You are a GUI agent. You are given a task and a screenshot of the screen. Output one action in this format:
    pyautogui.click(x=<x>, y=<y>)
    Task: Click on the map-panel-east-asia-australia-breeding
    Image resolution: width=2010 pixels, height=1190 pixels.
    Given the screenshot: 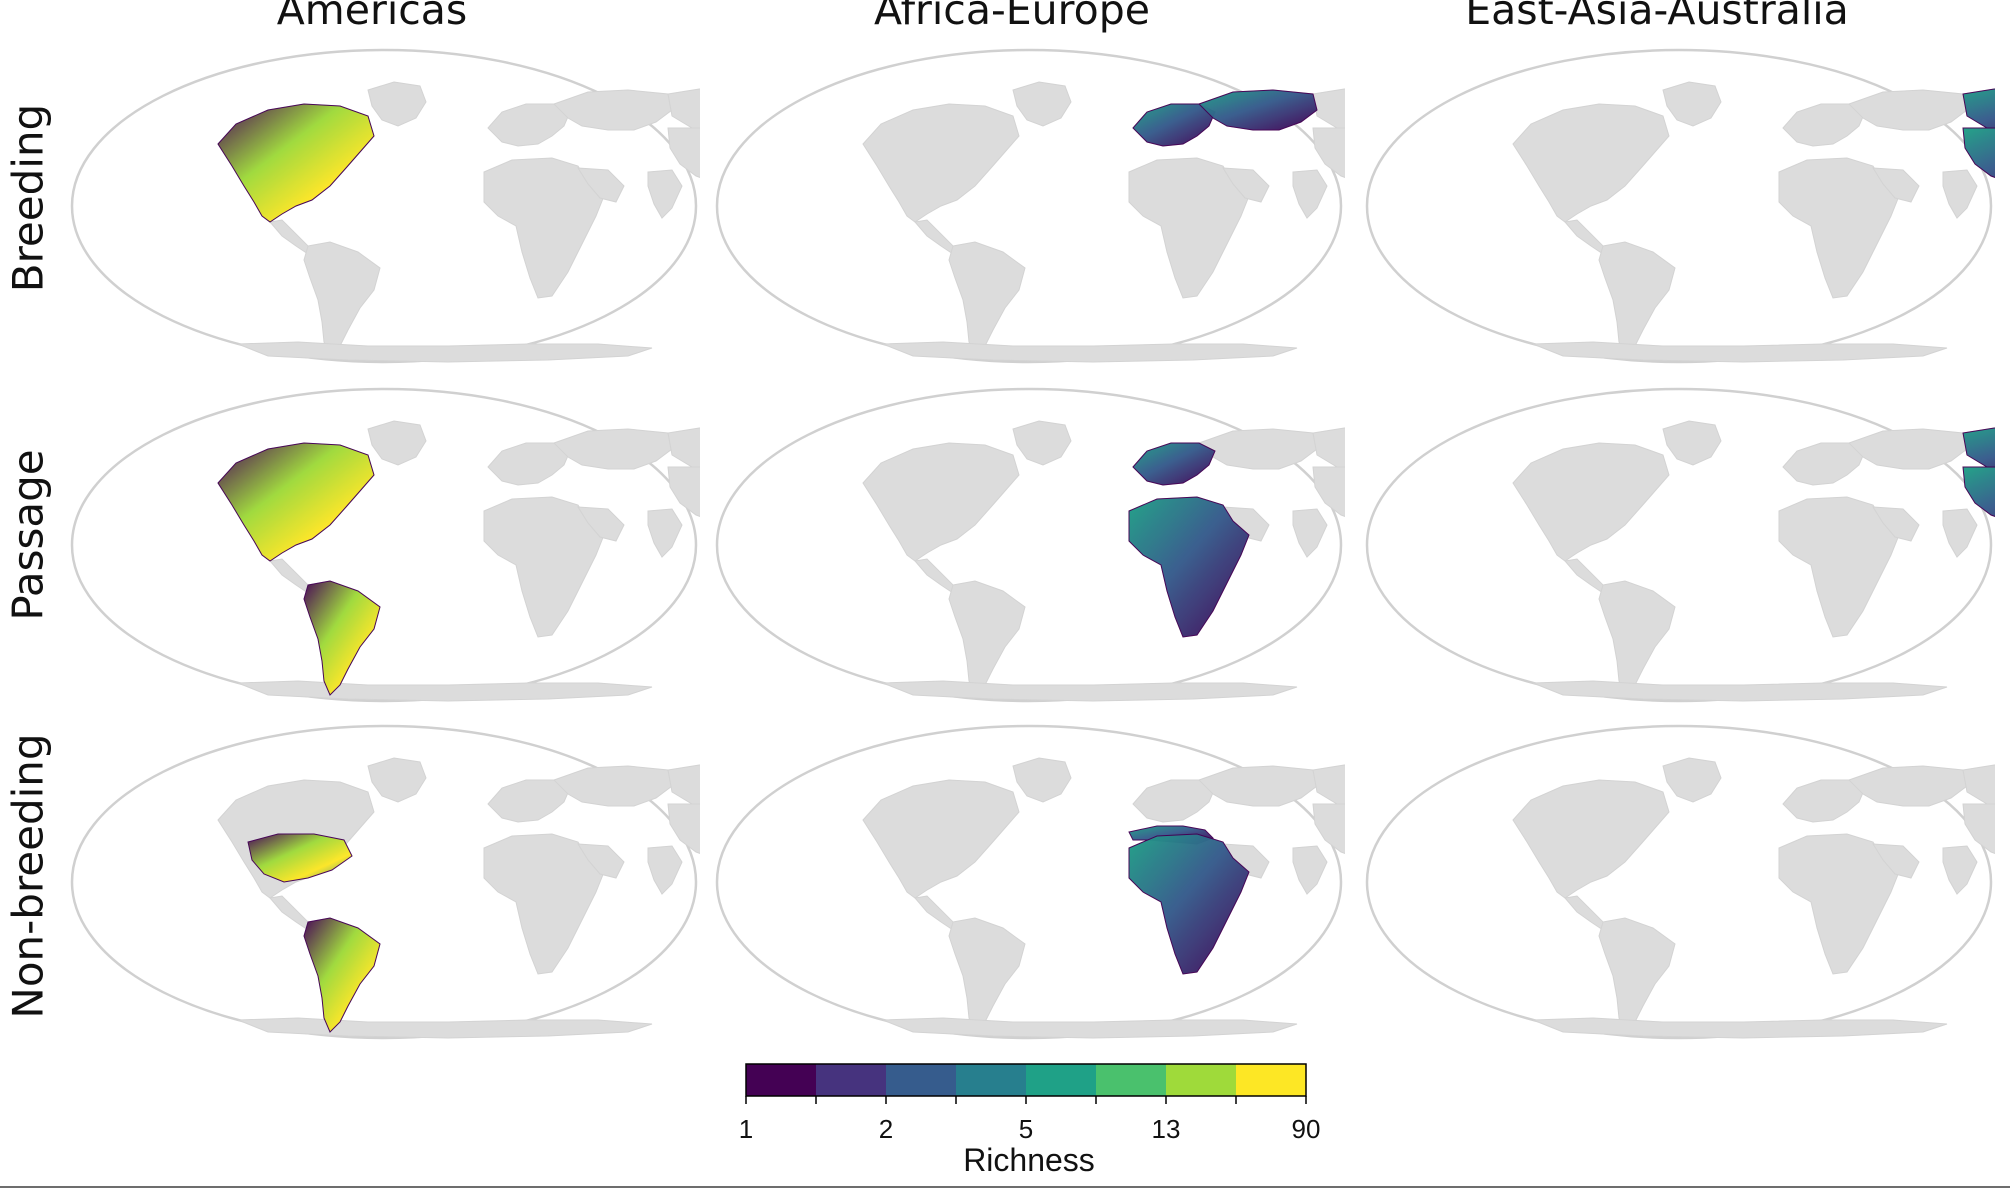 What is the action you would take?
    pyautogui.click(x=1680, y=206)
    